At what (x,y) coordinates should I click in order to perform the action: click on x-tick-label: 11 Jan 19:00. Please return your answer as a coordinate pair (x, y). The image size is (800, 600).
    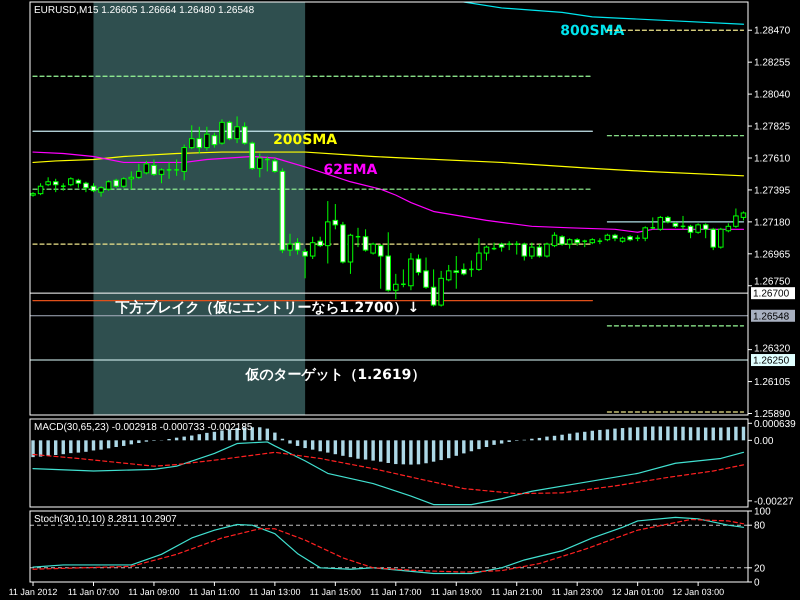
    Looking at the image, I should click on (456, 592).